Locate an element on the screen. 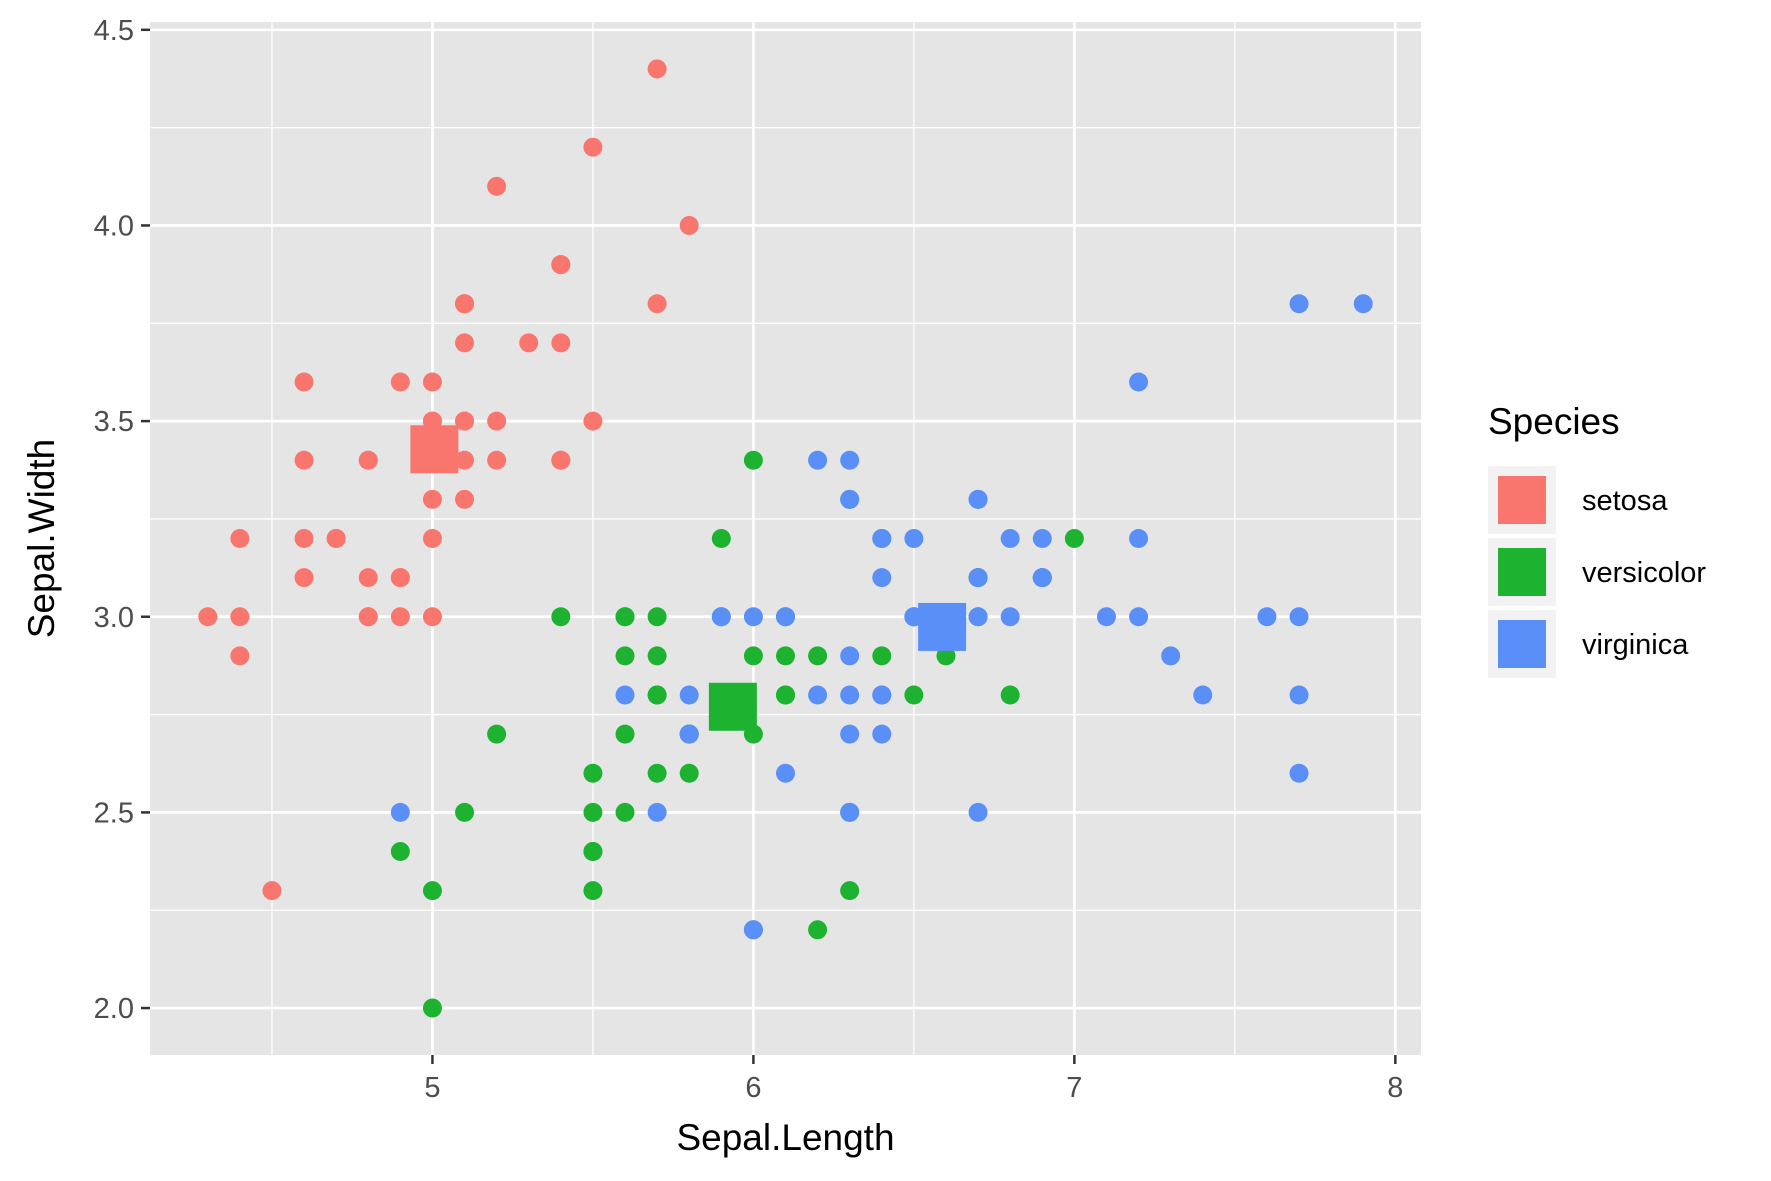  y-tick-label: 2.5 is located at coordinates (114, 813).